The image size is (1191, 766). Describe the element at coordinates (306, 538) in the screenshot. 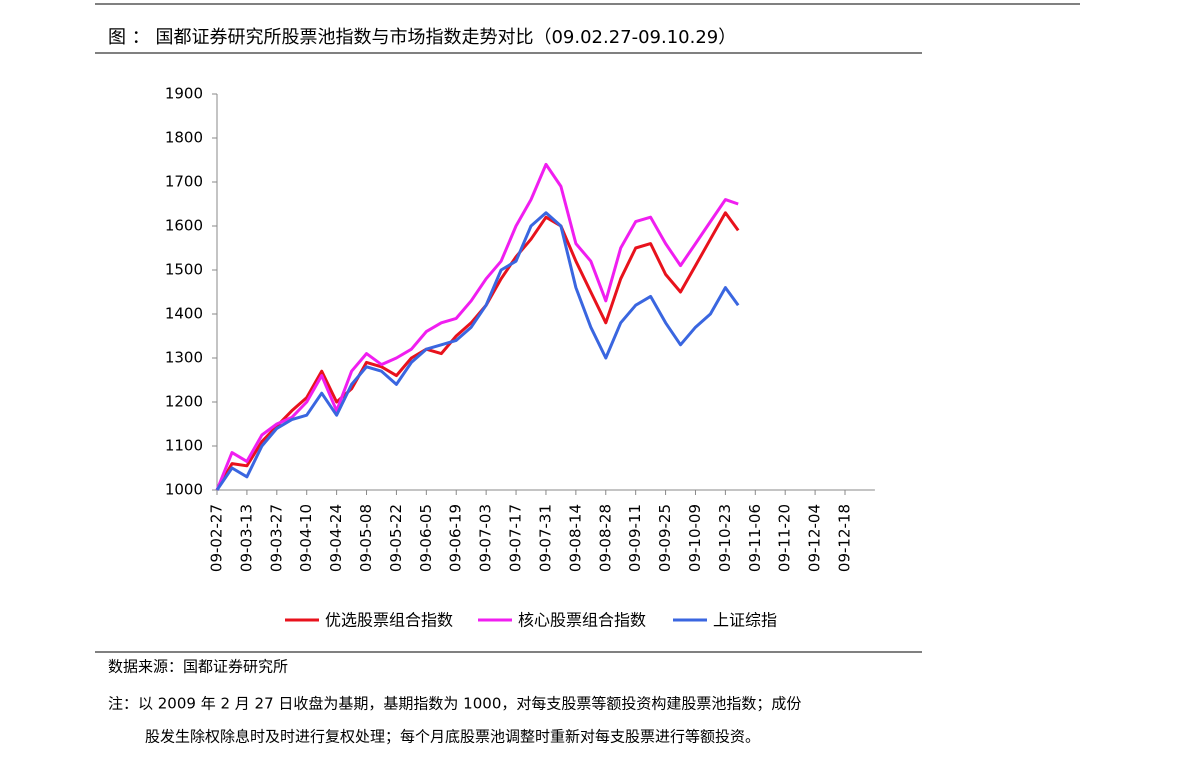

I see `x-tick-label: 09-04-10` at that location.